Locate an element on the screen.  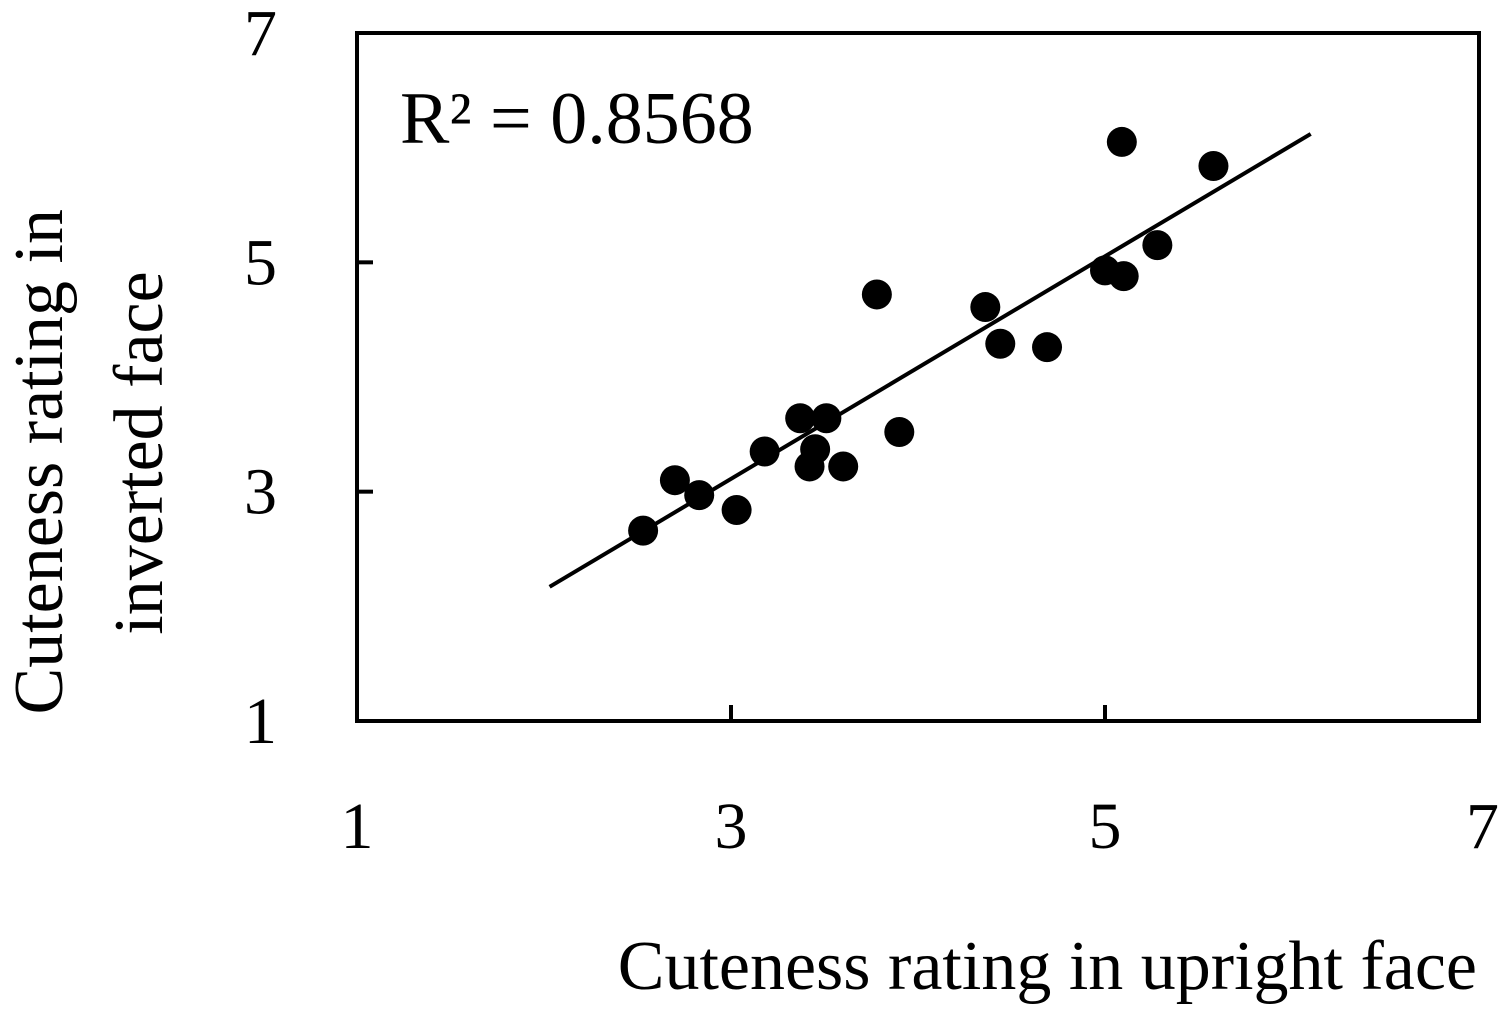
y-tick-label-1: 1 is located at coordinates (260, 721).